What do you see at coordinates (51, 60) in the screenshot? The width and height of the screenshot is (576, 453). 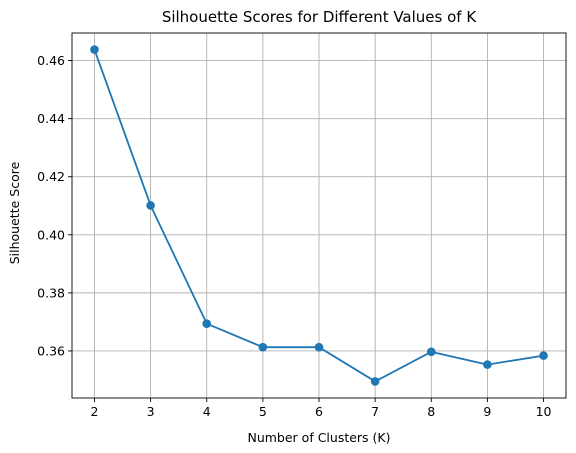 I see `y-tick-label: 0.46` at bounding box center [51, 60].